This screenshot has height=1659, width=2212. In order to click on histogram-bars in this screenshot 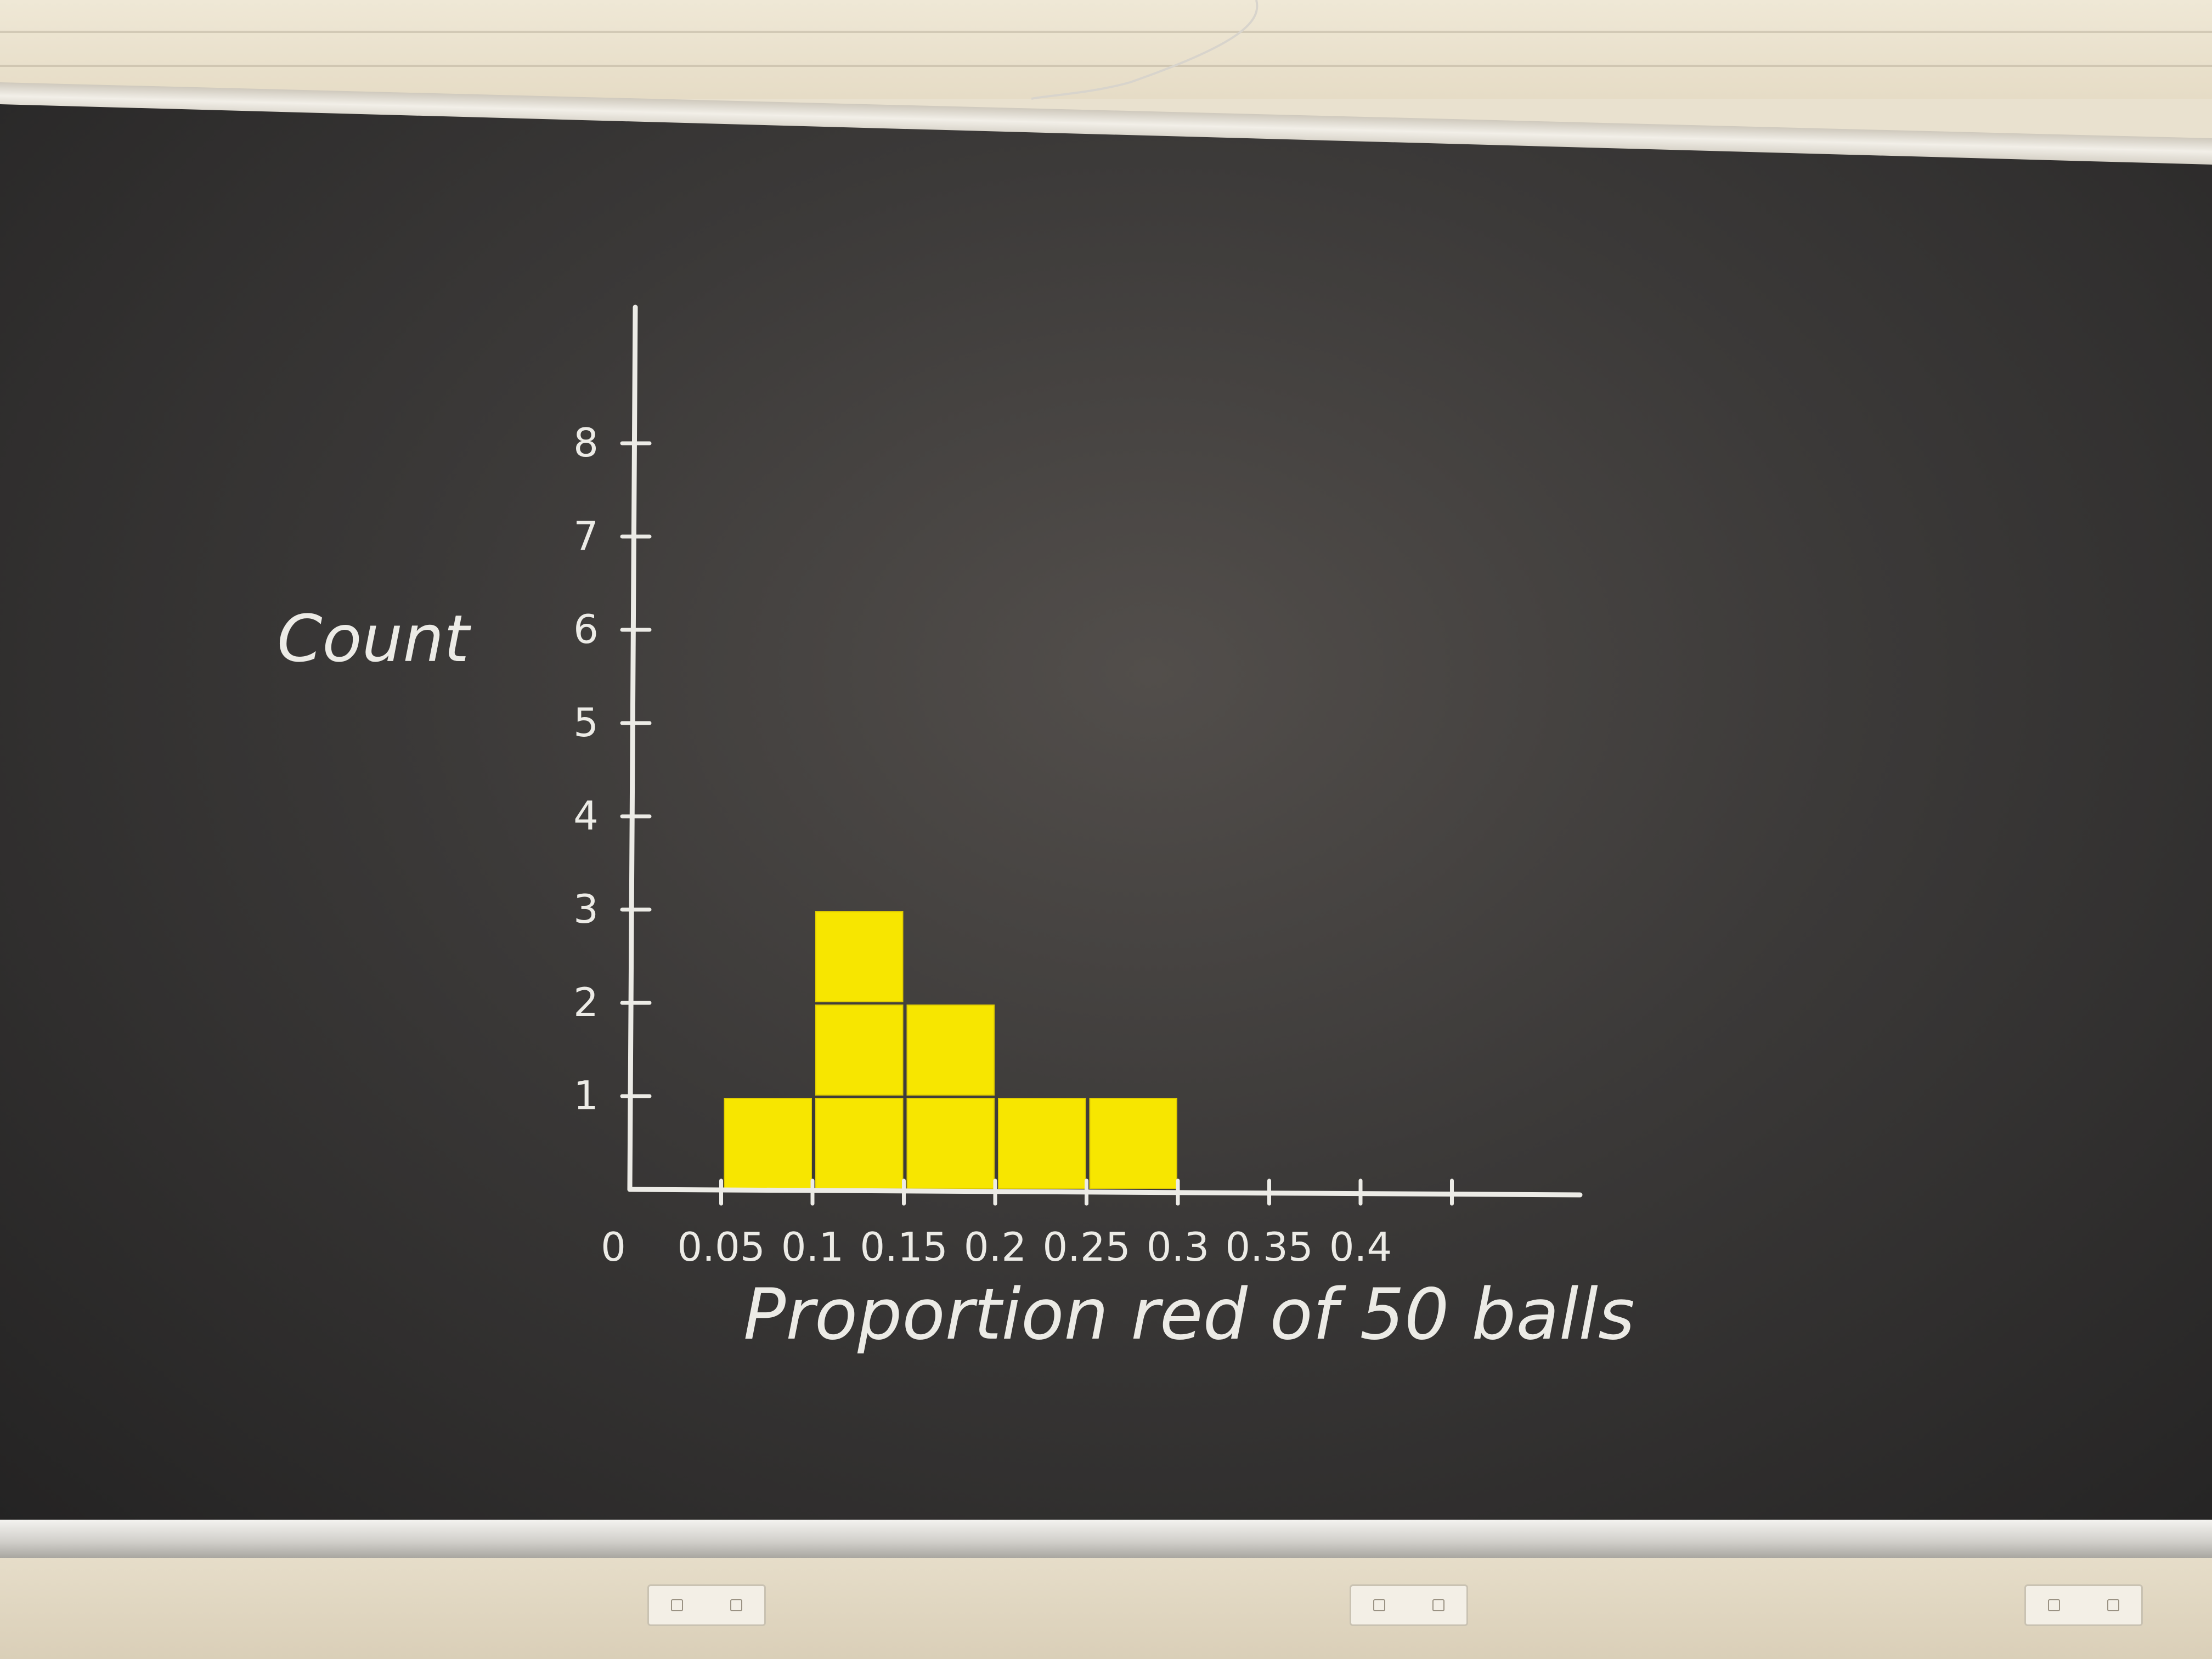, I will do `click(950, 1050)`.